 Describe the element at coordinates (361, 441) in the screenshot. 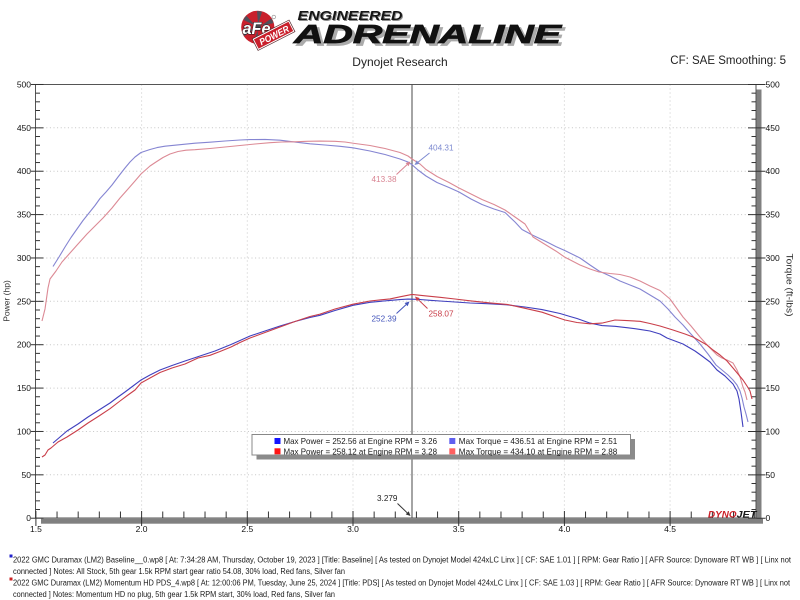

I see `svg-text:Max Power = 252.56 at Engine R: Max Power = 252.56 at Engine RPM = 3.26` at that location.